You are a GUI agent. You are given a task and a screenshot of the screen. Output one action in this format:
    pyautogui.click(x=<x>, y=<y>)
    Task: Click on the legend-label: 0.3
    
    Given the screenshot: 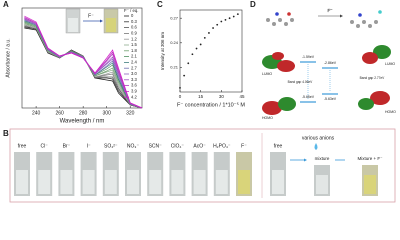 What is the action you would take?
    pyautogui.click(x=134, y=21)
    